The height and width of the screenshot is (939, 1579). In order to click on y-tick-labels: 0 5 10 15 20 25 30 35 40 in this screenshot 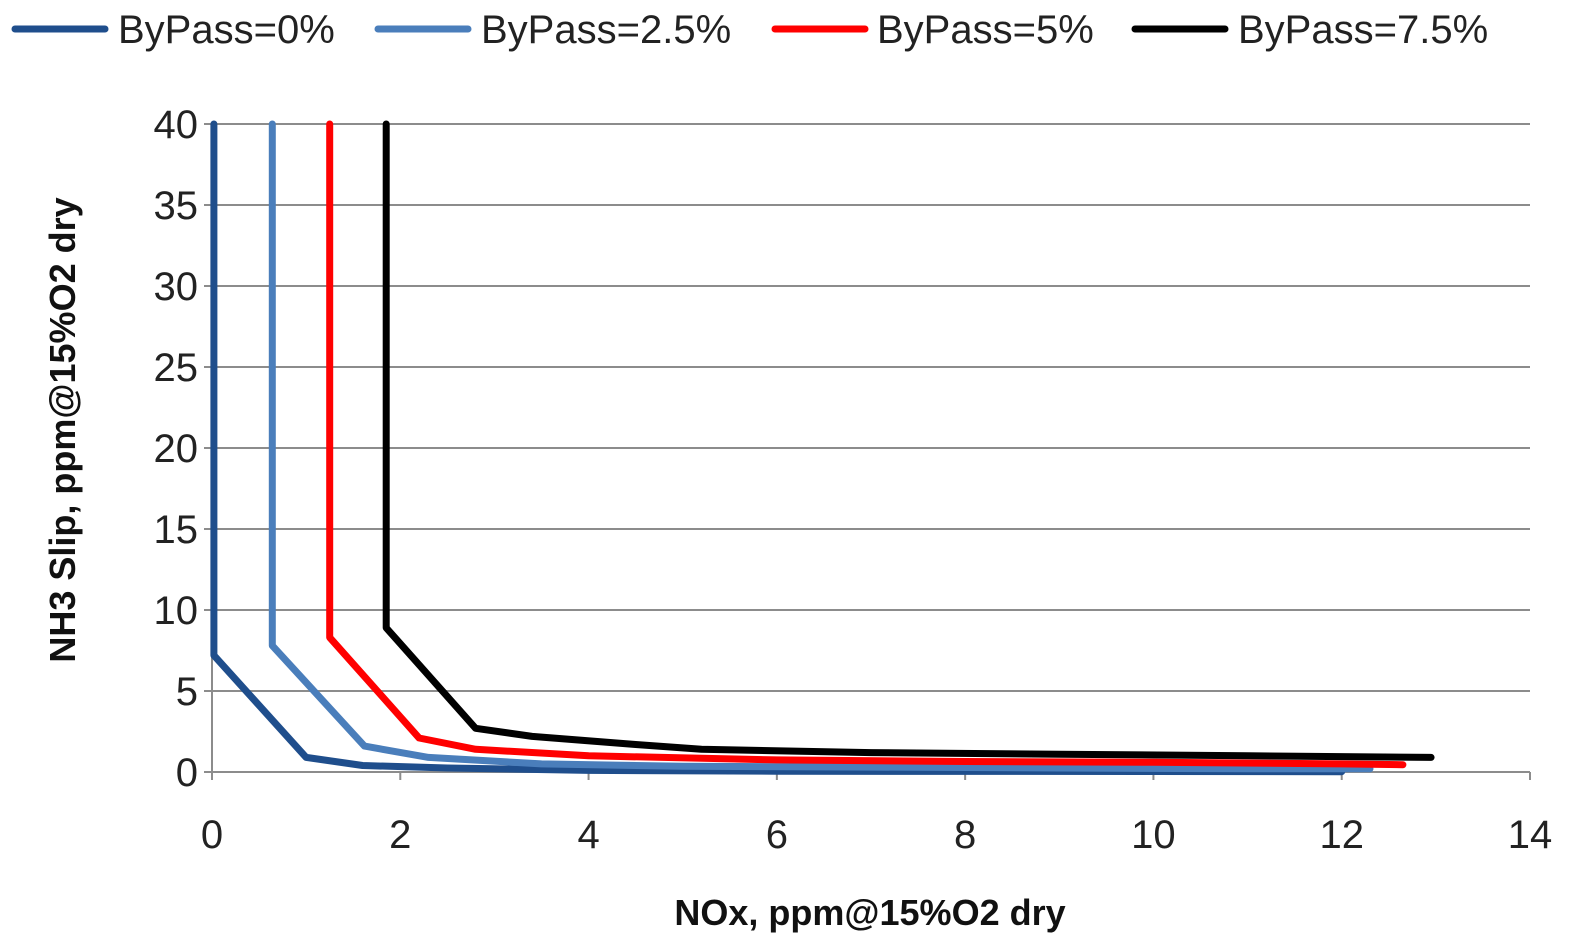, I will do `click(176, 449)`.